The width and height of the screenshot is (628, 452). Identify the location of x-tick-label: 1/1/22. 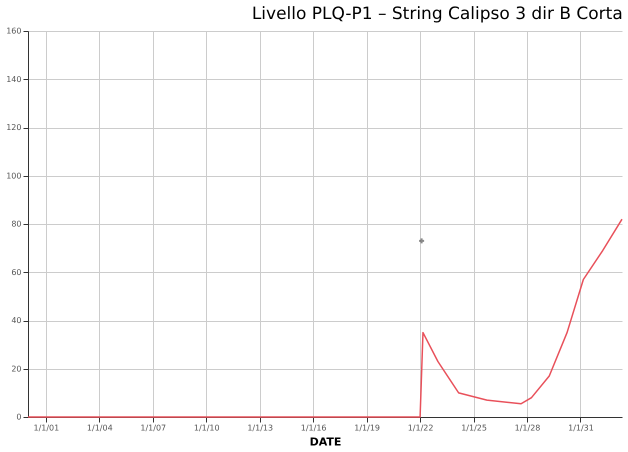
(421, 428).